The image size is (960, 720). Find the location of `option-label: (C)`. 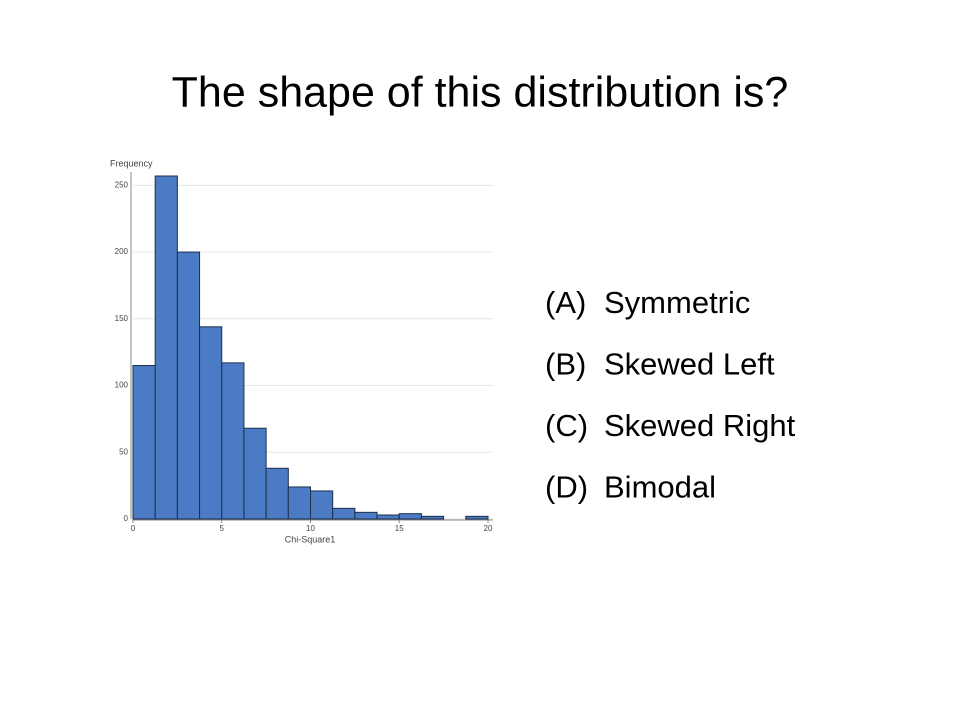

option-label: (C) is located at coordinates (566, 425).